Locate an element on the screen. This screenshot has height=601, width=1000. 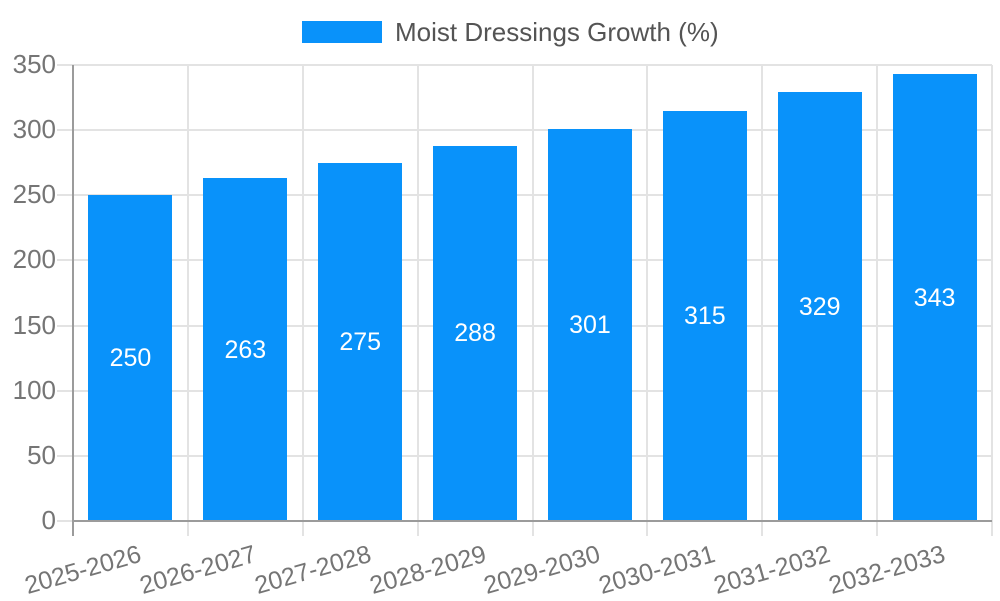
x-tick-label: 2025-2026 is located at coordinates (83, 570).